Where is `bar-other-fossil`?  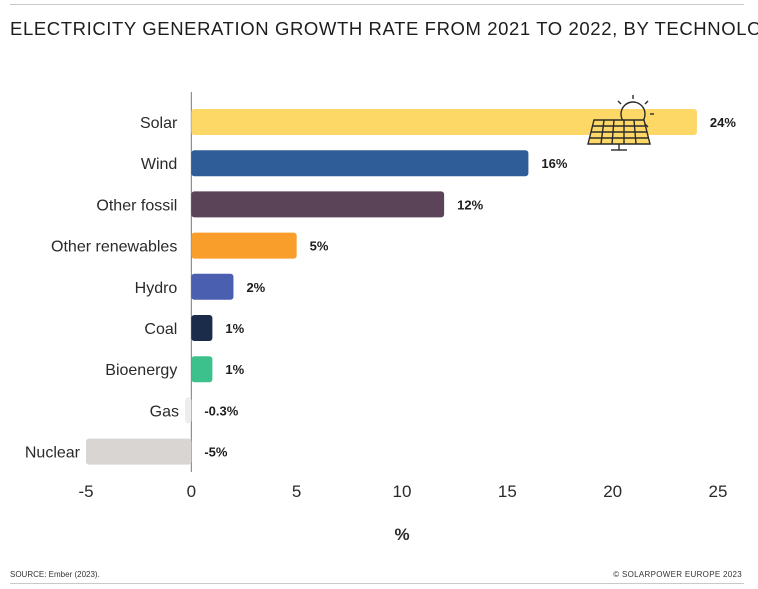 bar-other-fossil is located at coordinates (318, 204).